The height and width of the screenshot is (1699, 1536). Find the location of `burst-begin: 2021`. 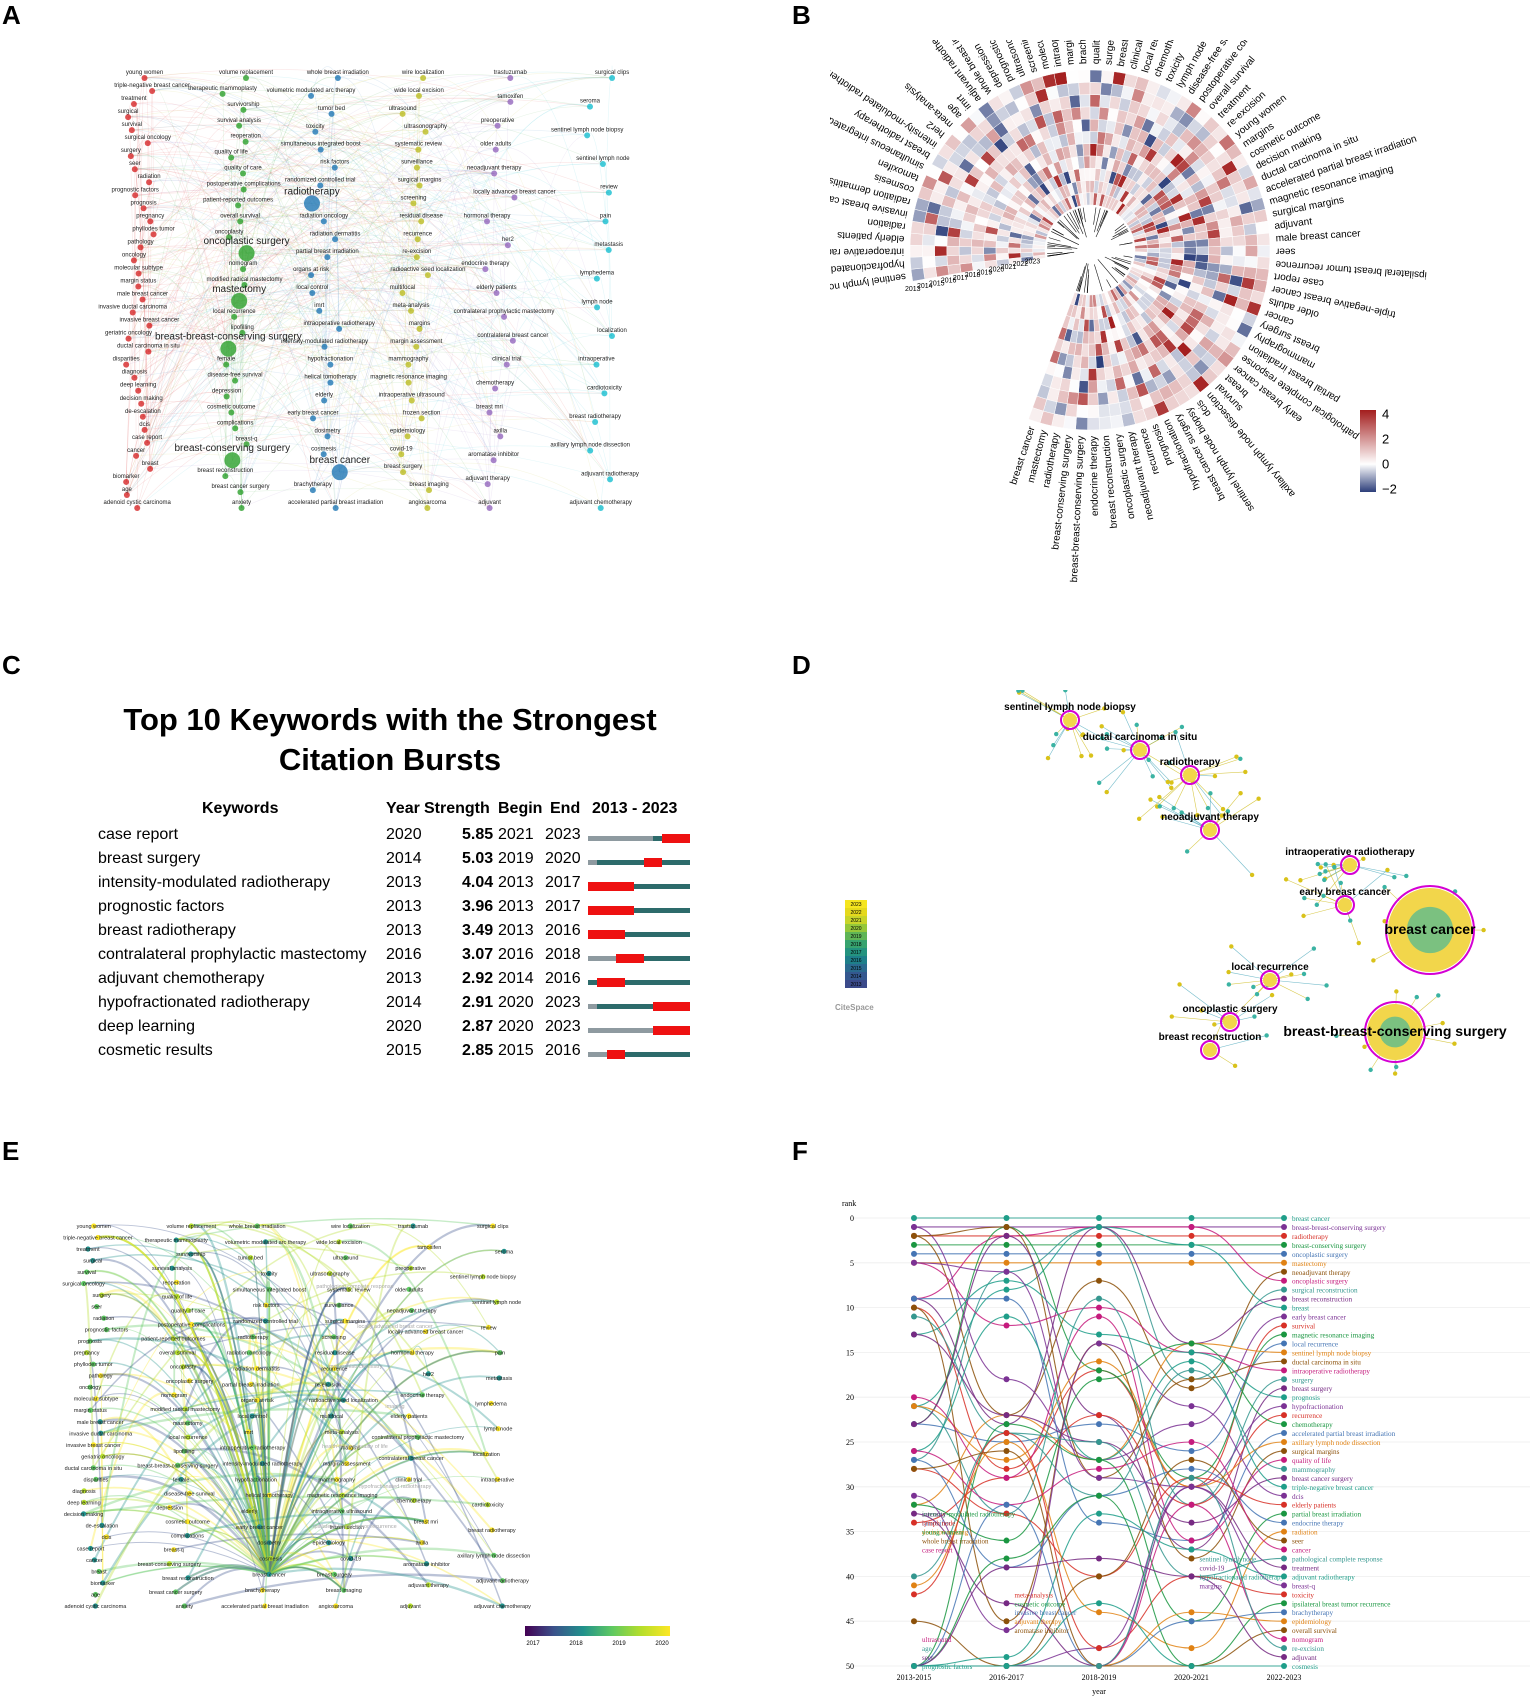

burst-begin: 2021 is located at coordinates (516, 834).